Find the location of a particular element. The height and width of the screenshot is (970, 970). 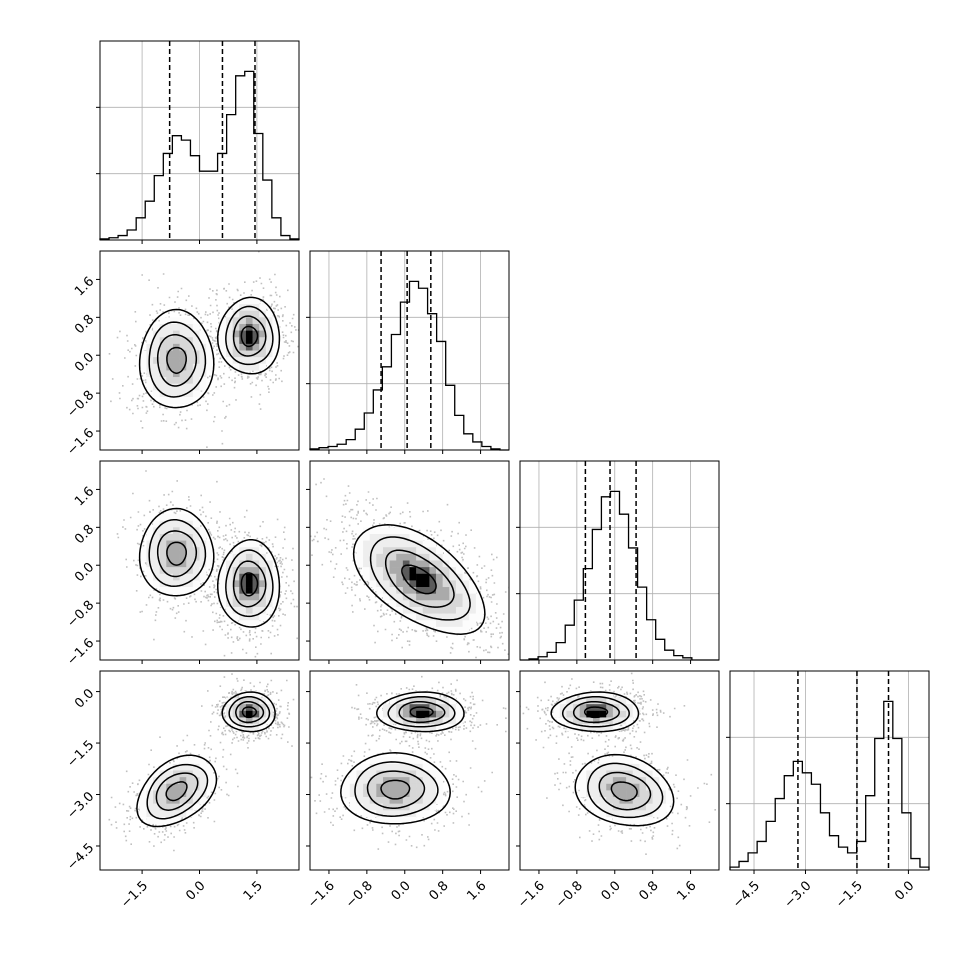

ytick-label-row2-0: −1.6 is located at coordinates (80, 652).